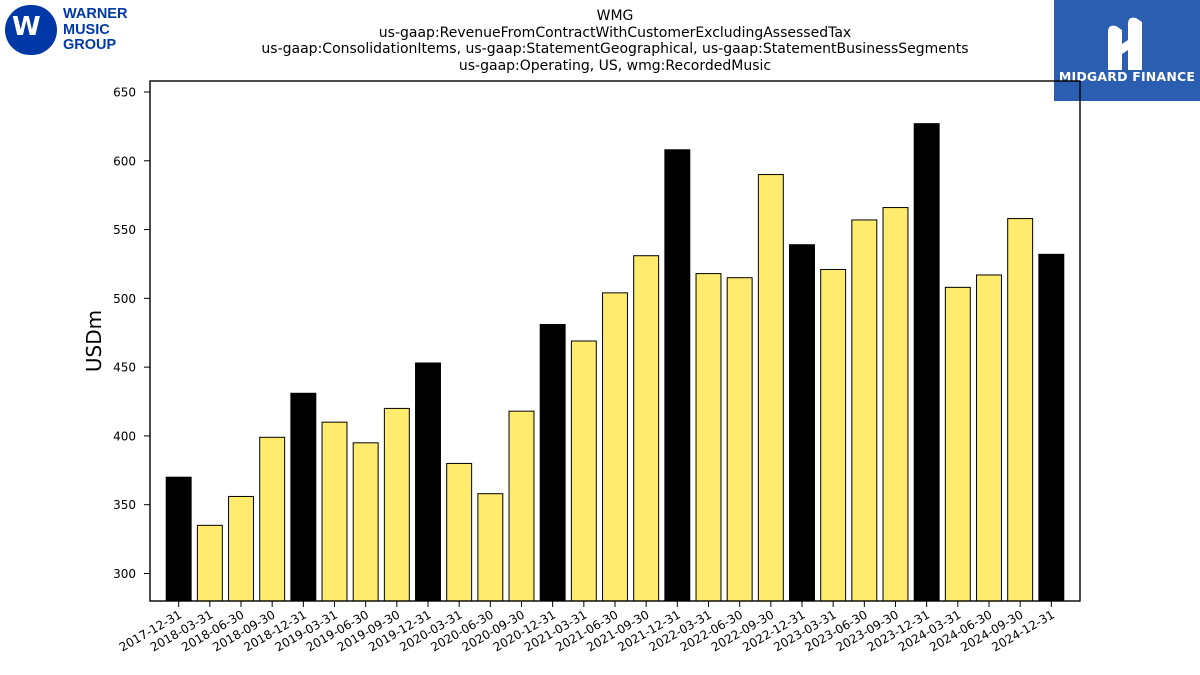 The image size is (1200, 675). What do you see at coordinates (94, 341) in the screenshot?
I see `y-axis-label: USDm` at bounding box center [94, 341].